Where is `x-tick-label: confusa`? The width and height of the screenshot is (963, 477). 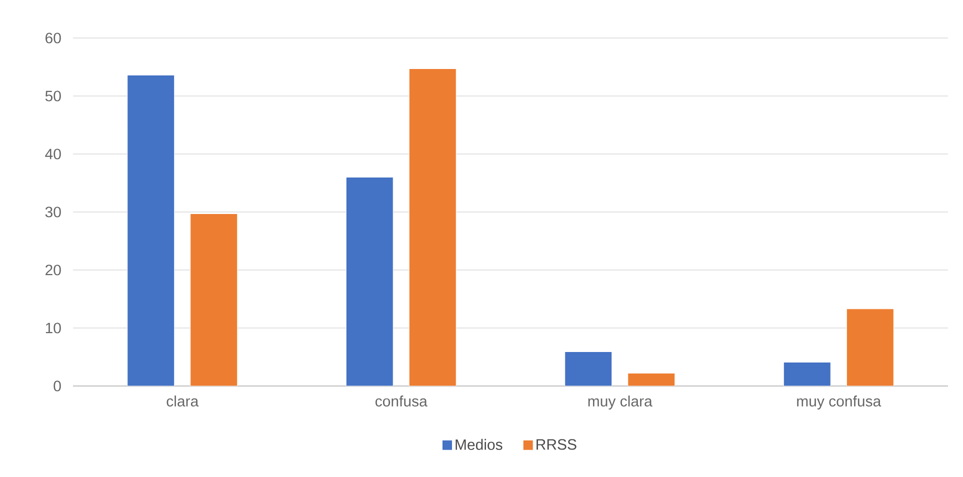 x-tick-label: confusa is located at coordinates (402, 401).